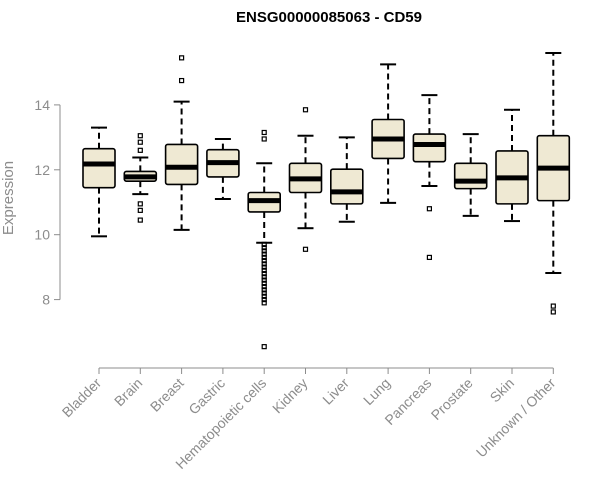 The width and height of the screenshot is (600, 500). What do you see at coordinates (335, 391) in the screenshot?
I see `x-tick-label: Liver` at bounding box center [335, 391].